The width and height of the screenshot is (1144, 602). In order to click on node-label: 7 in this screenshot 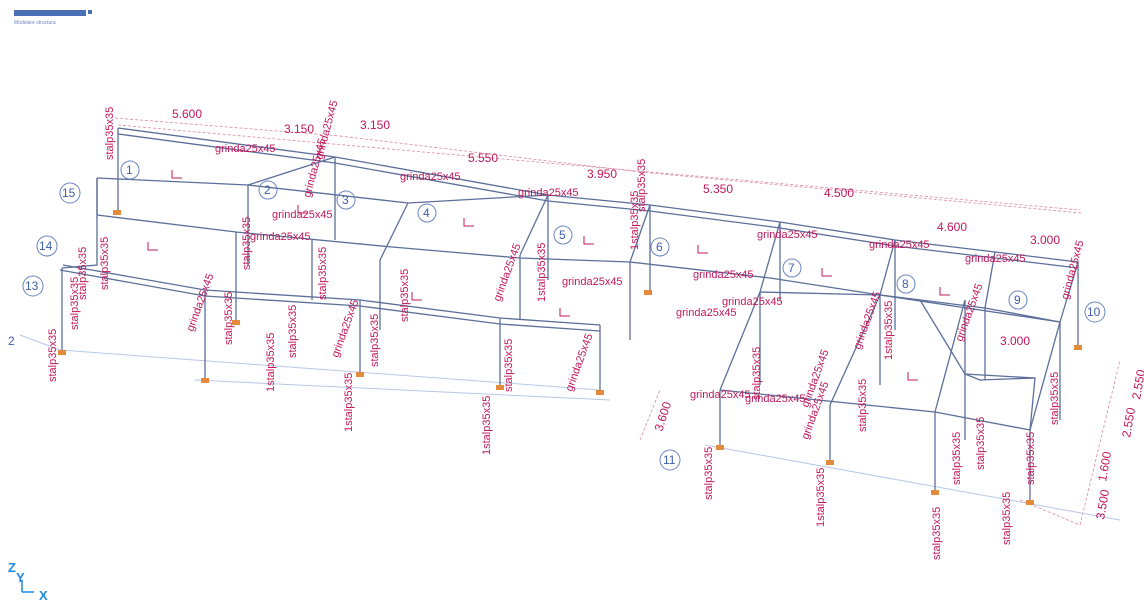, I will do `click(791, 268)`.